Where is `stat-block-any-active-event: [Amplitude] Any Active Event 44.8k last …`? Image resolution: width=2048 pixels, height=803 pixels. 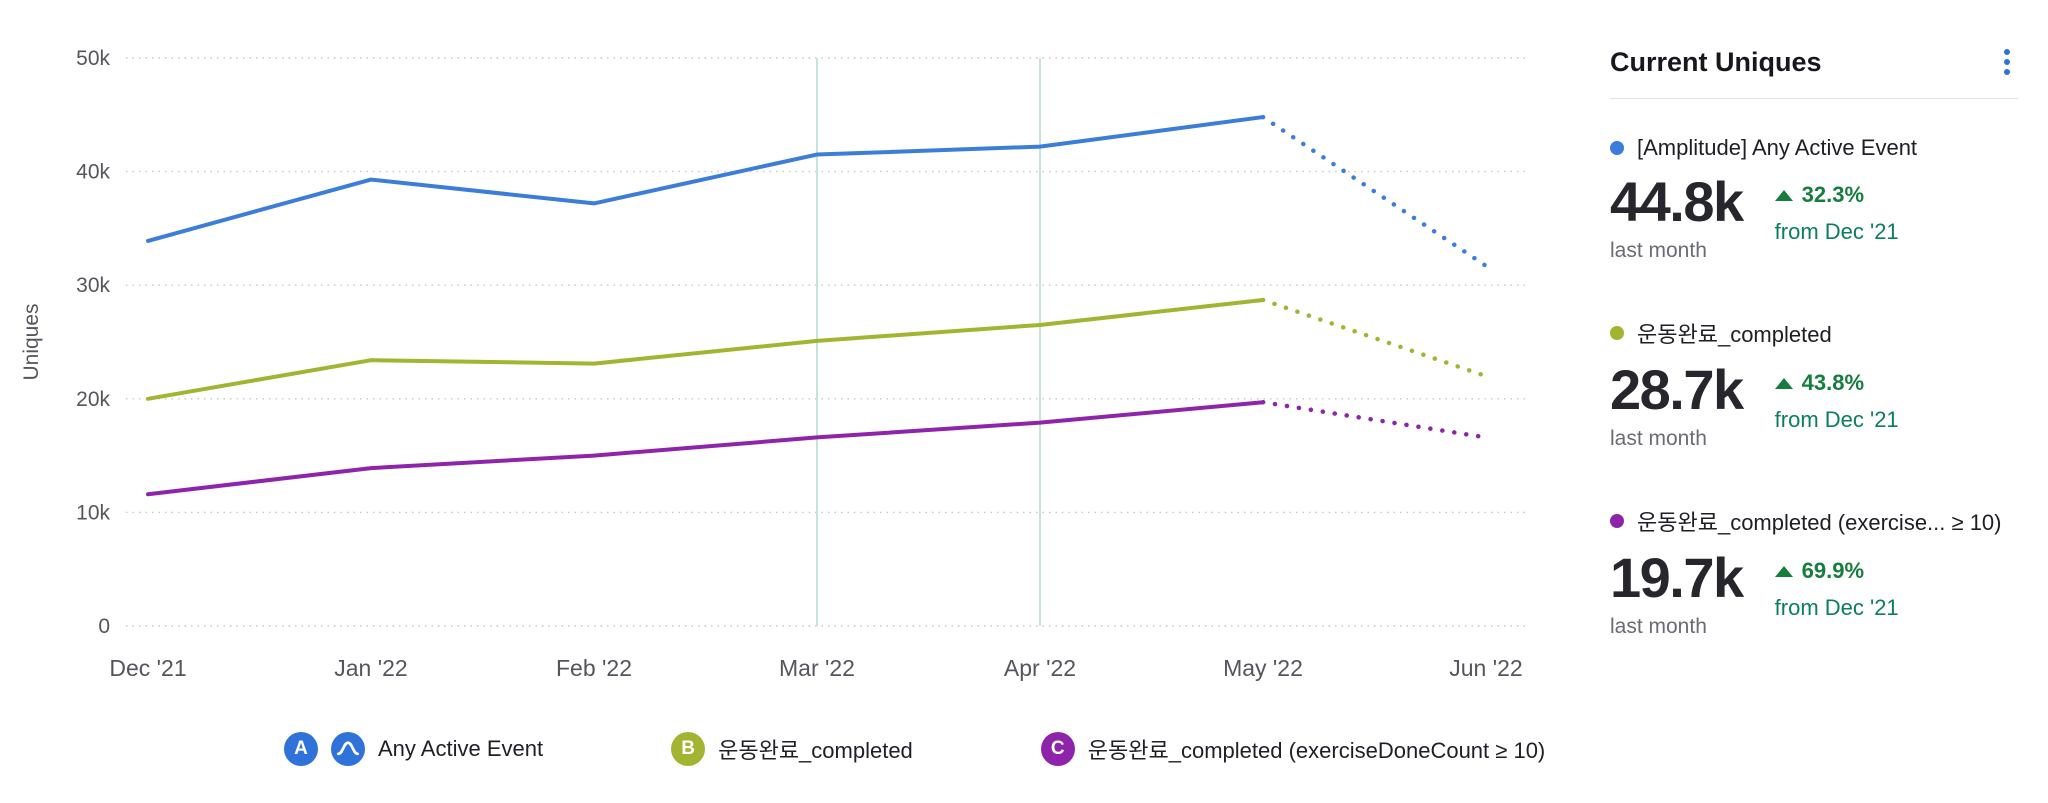 stat-block-any-active-event: [Amplitude] Any Active Event 44.8k last … is located at coordinates (1814, 199).